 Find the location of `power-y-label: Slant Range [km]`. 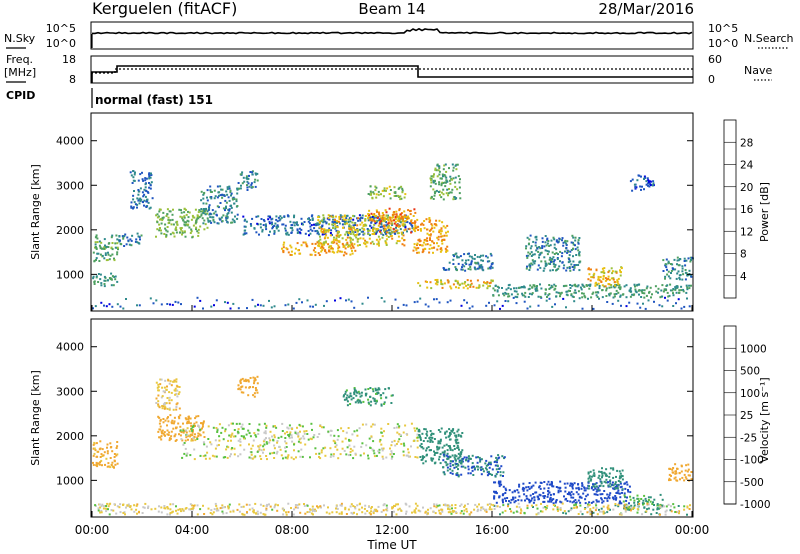

power-y-label: Slant Range [km] is located at coordinates (35, 212).